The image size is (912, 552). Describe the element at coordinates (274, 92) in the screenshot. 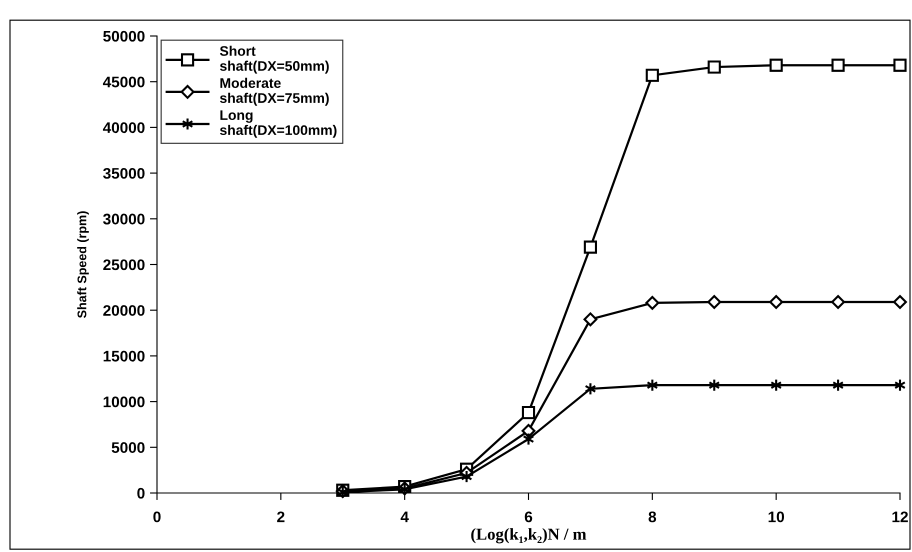

I see `legend-label: Moderate shaft(DX=75mm)` at that location.